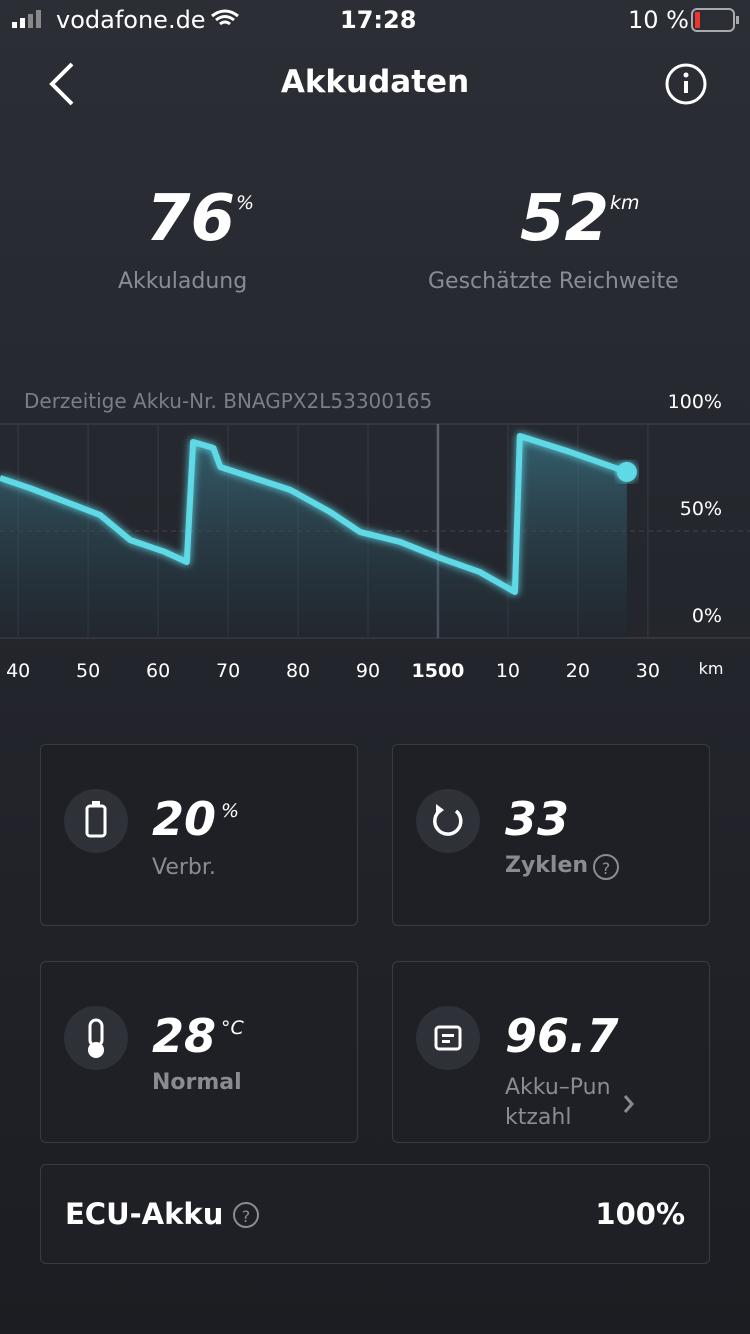 The image size is (750, 1334). Describe the element at coordinates (298, 671) in the screenshot. I see `x-tick-label: 80` at that location.